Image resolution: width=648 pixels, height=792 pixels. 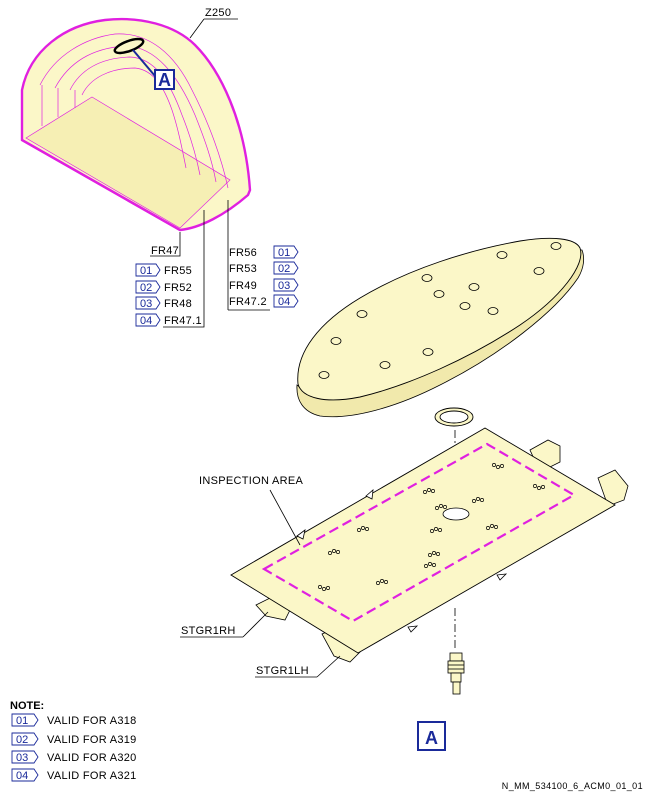 I want to click on note-tag: 03, so click(x=22, y=758).